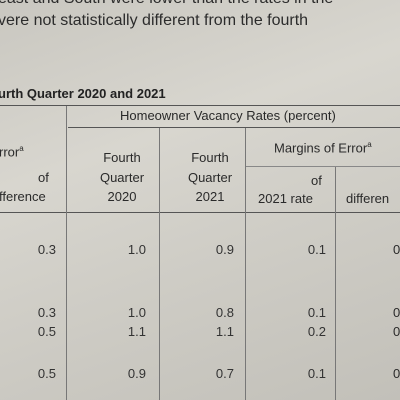 Image resolution: width=400 pixels, height=400 pixels. What do you see at coordinates (316, 331) in the screenshot?
I see `row3-moe2021: 0.2` at bounding box center [316, 331].